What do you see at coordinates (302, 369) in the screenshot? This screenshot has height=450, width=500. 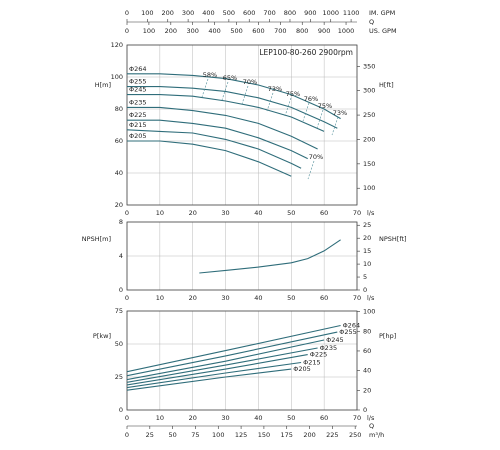 I see `series-label: Φ205` at bounding box center [302, 369].